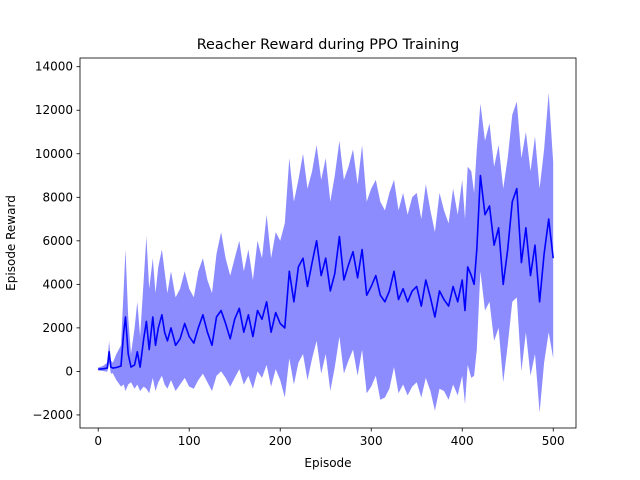 The width and height of the screenshot is (640, 480). Describe the element at coordinates (54, 154) in the screenshot. I see `y-tick-label: 10000` at that location.